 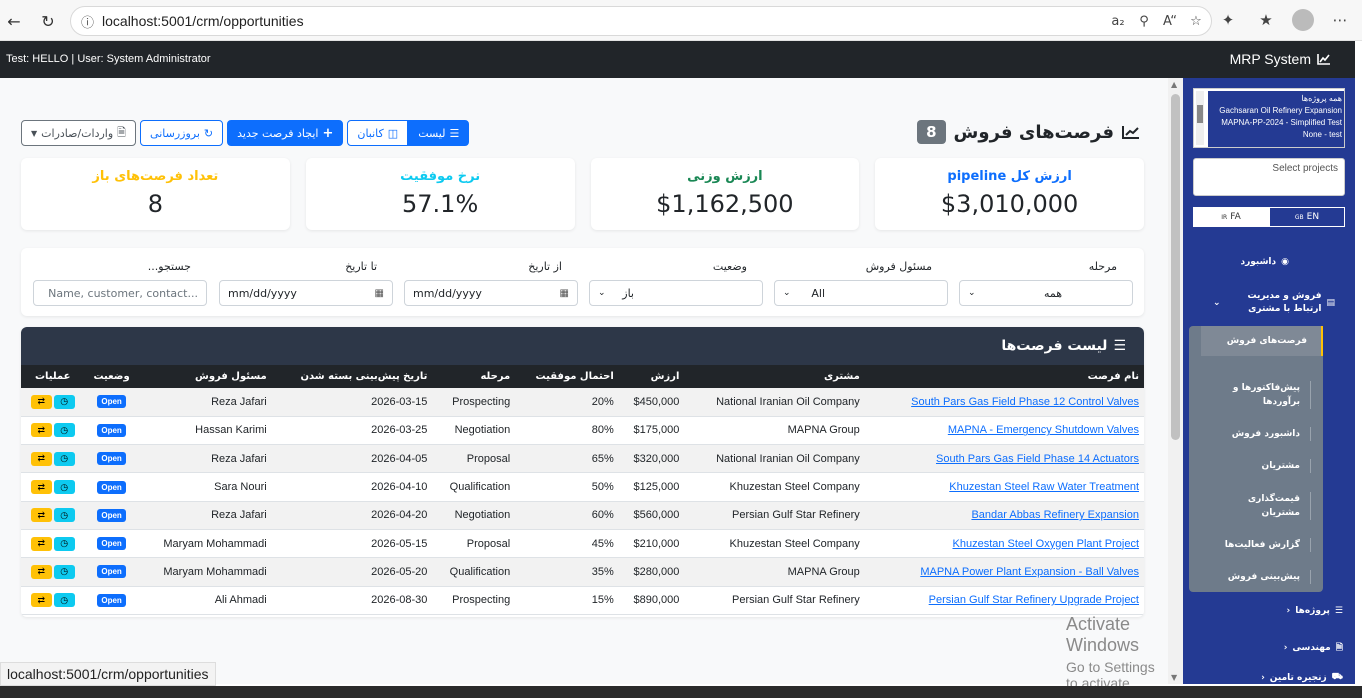 I want to click on submenu-sales-dashboard: داشبورد فروش, so click(x=1271, y=434).